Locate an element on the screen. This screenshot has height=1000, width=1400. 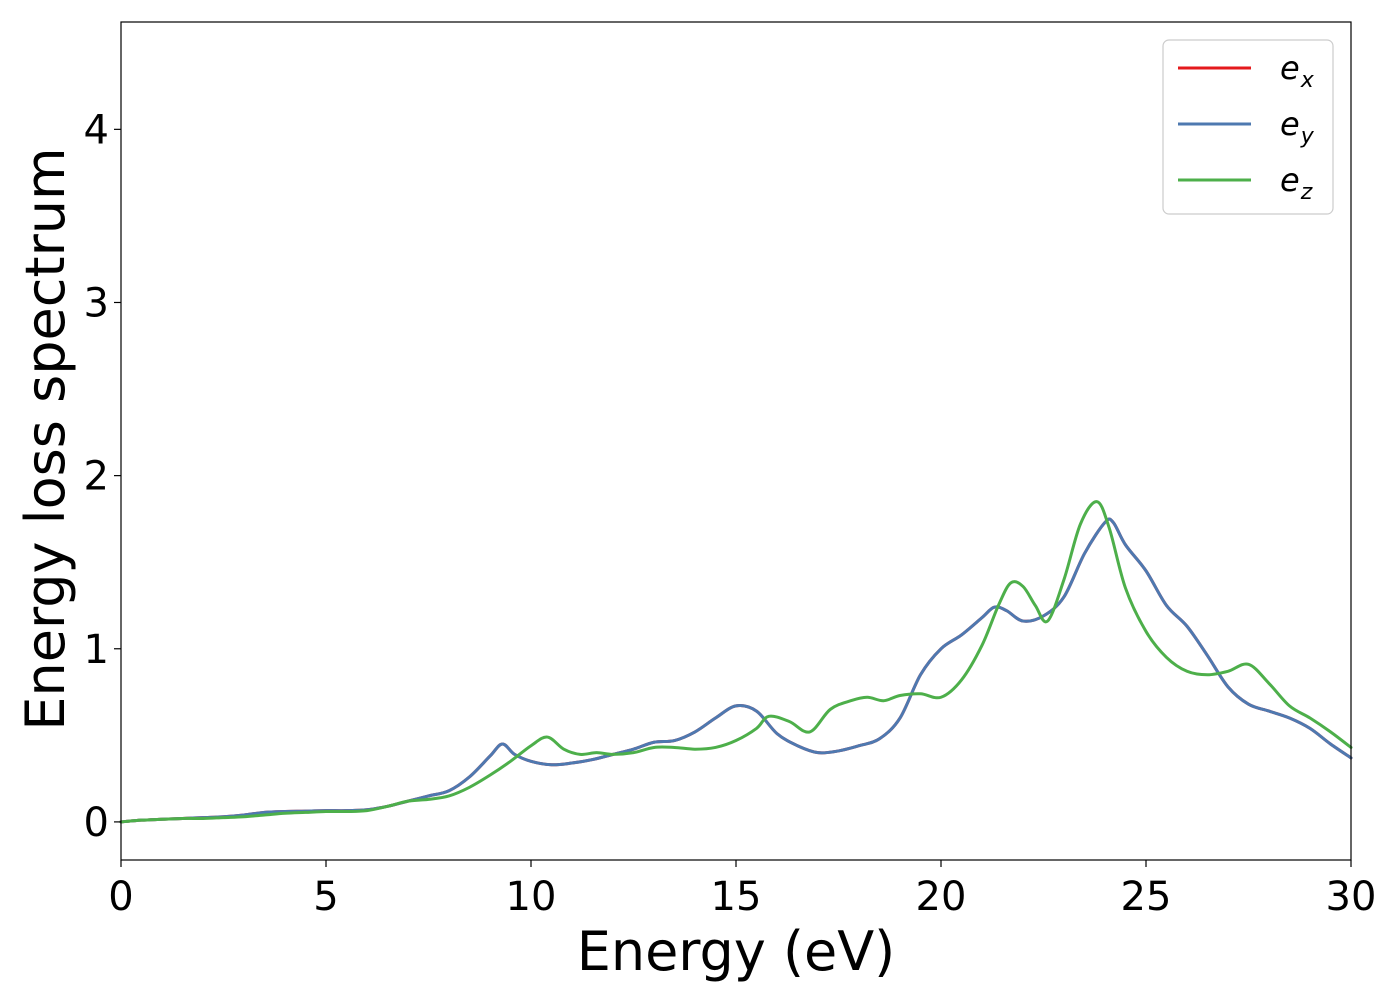
x-tick-label: 30 is located at coordinates (1351, 897).